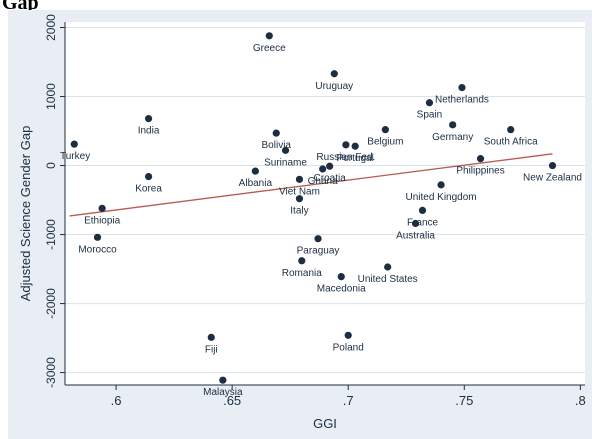 Image resolution: width=592 pixels, height=439 pixels. I want to click on y-tick-label-1: -2000, so click(51, 303).